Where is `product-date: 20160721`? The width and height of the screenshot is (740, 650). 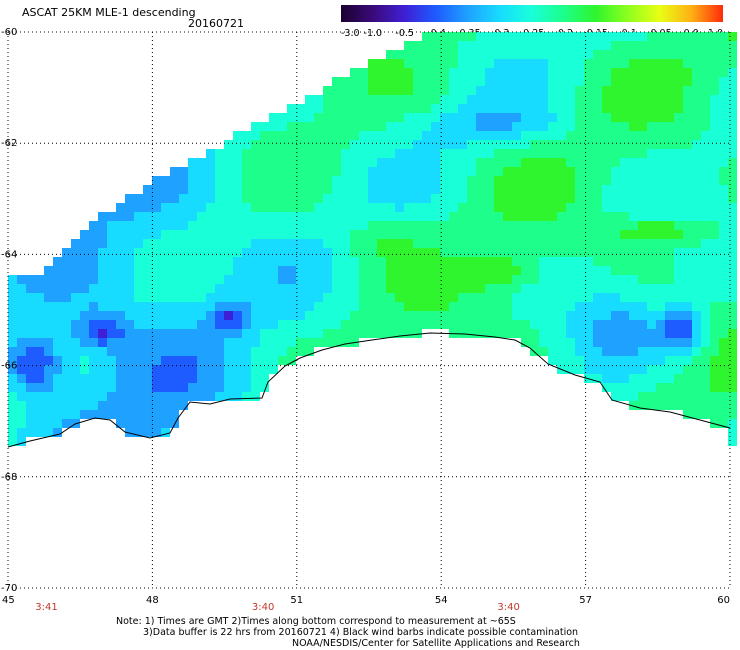
product-date: 20160721 is located at coordinates (216, 23).